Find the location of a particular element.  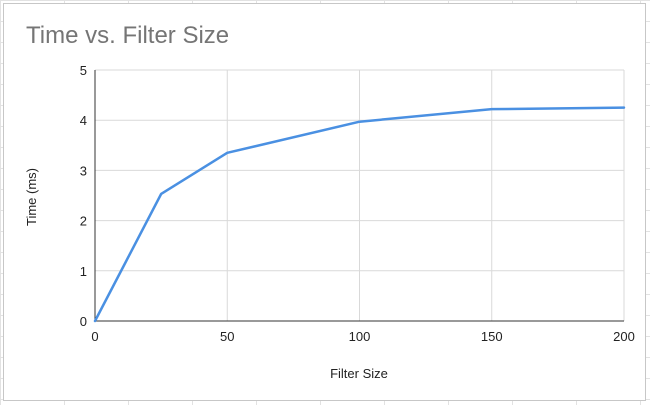

y-axis-label: Time (ms) is located at coordinates (31, 197).